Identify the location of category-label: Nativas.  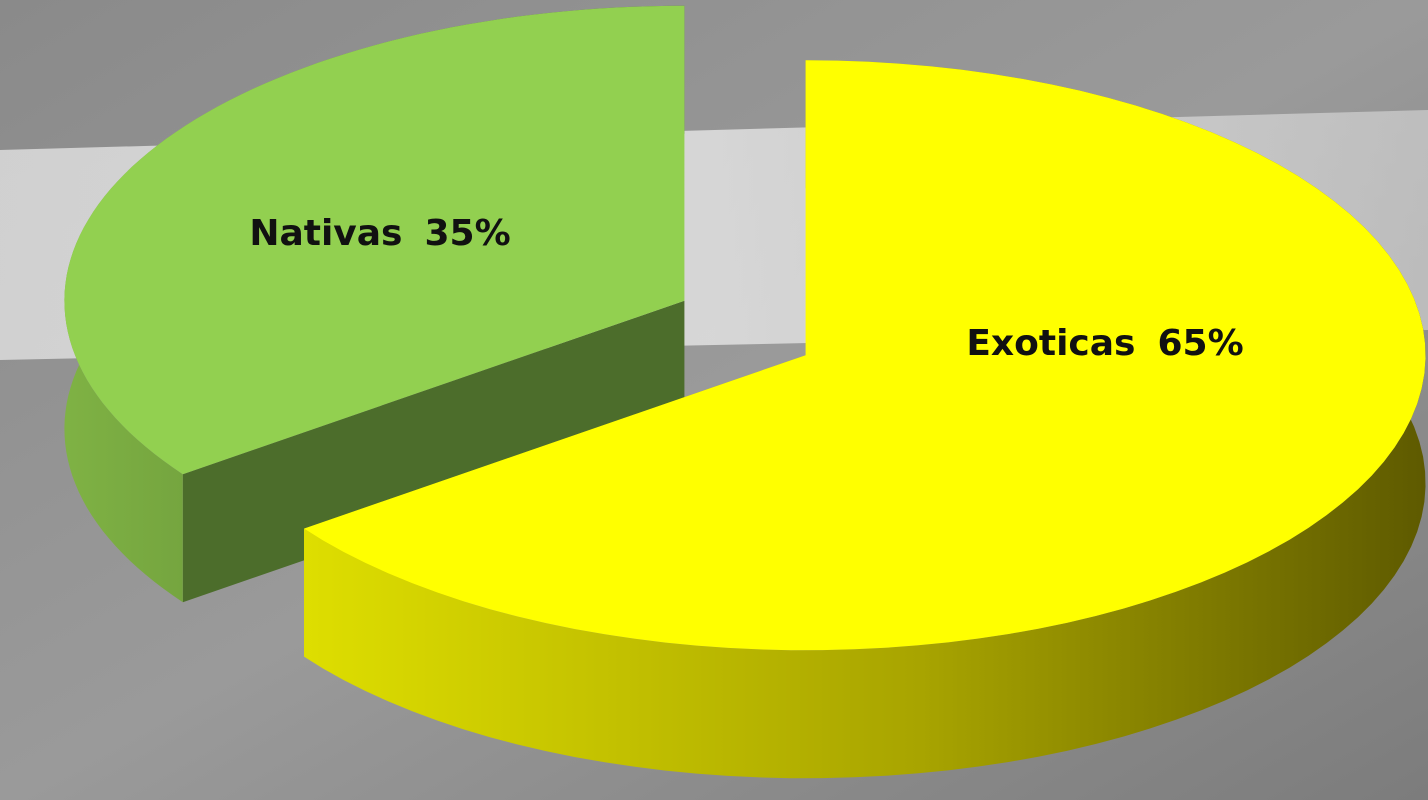
(325, 233).